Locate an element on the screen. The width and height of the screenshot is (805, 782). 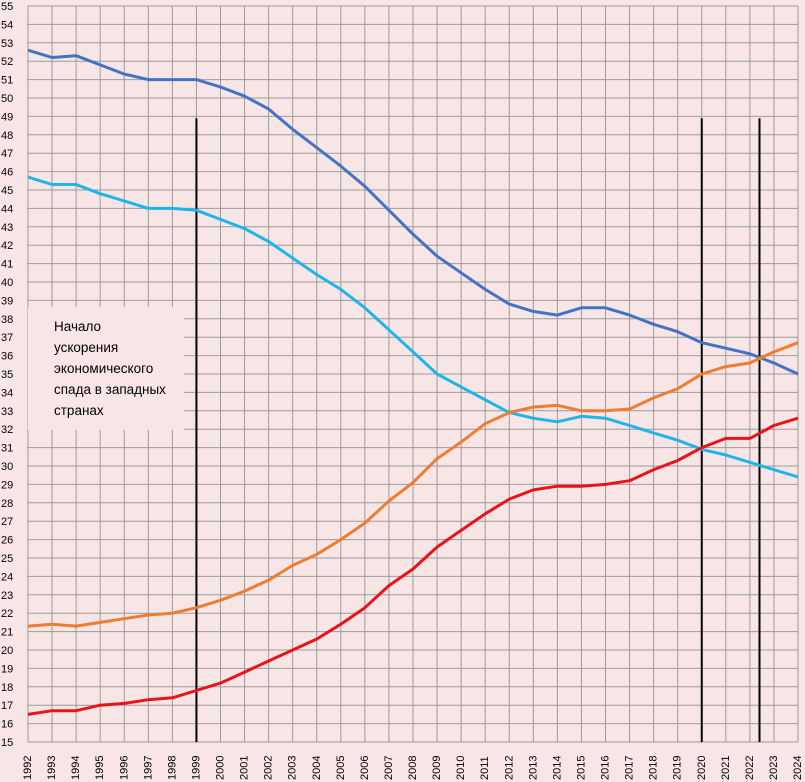
y-tick-label: 46 is located at coordinates (7, 173).